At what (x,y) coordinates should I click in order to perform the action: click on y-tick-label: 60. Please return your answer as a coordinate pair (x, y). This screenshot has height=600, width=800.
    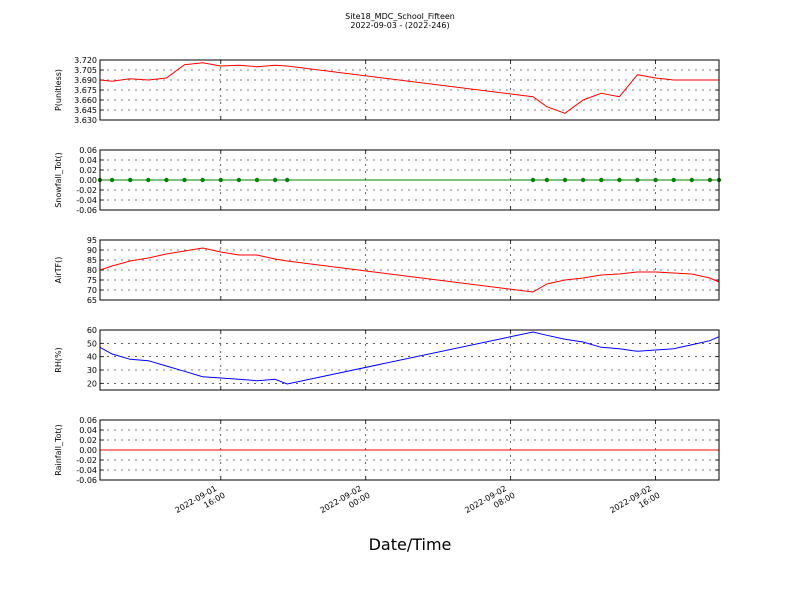
    Looking at the image, I should click on (92, 330).